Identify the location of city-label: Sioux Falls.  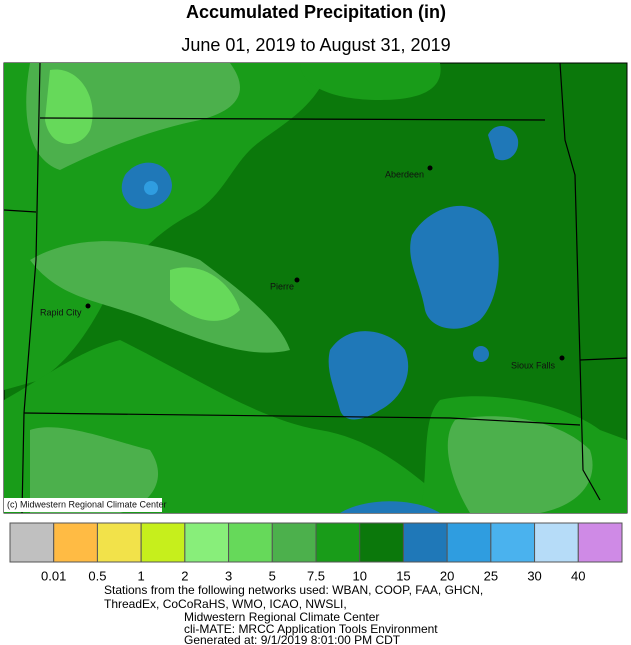
(533, 365).